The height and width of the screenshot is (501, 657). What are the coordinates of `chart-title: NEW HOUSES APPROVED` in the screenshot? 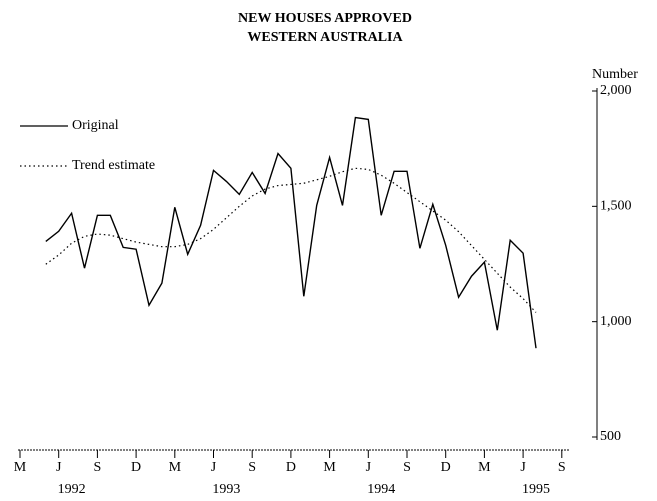 It's located at (325, 18).